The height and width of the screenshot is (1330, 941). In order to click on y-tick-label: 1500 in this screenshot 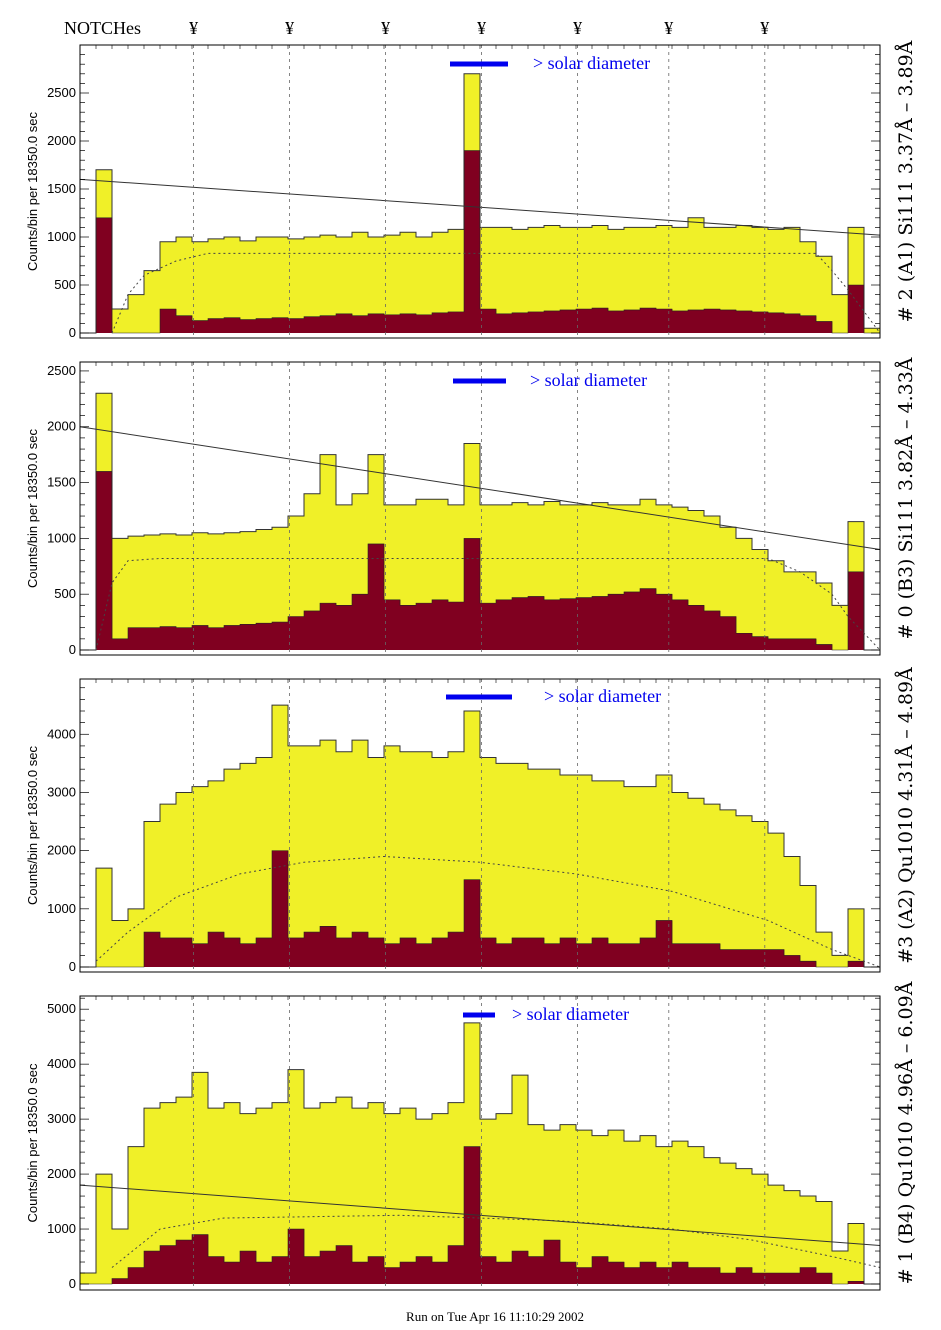, I will do `click(61, 188)`.